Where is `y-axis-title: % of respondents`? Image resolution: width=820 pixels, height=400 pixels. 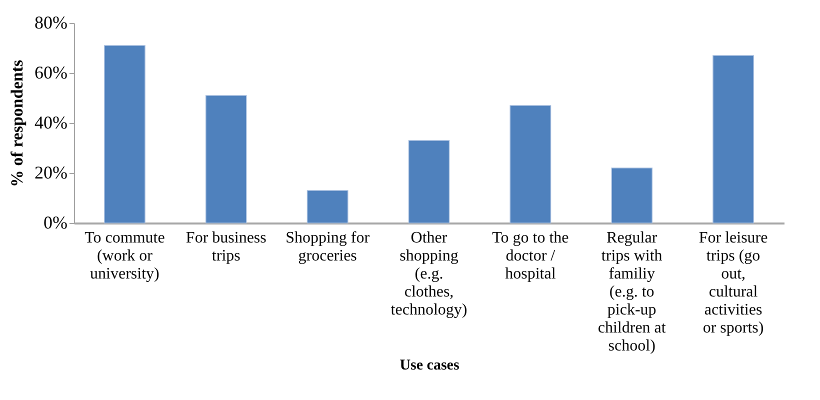
y-axis-title: % of respondents is located at coordinates (17, 124).